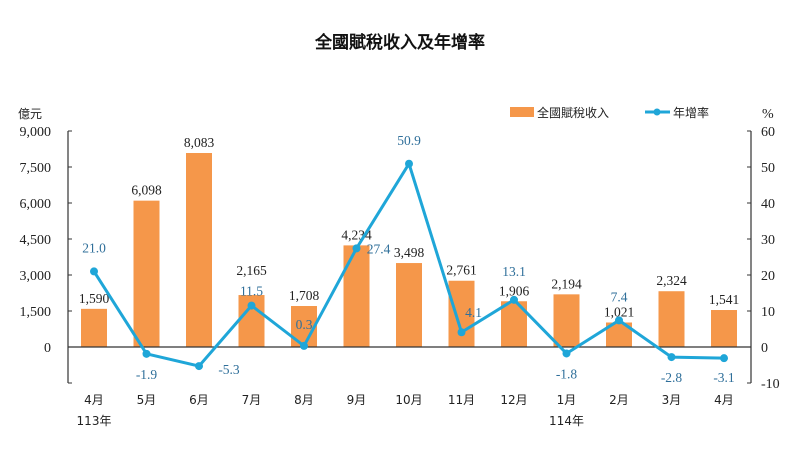 The image size is (800, 468). Describe the element at coordinates (768, 114) in the screenshot. I see `right-axis-unit: %` at that location.